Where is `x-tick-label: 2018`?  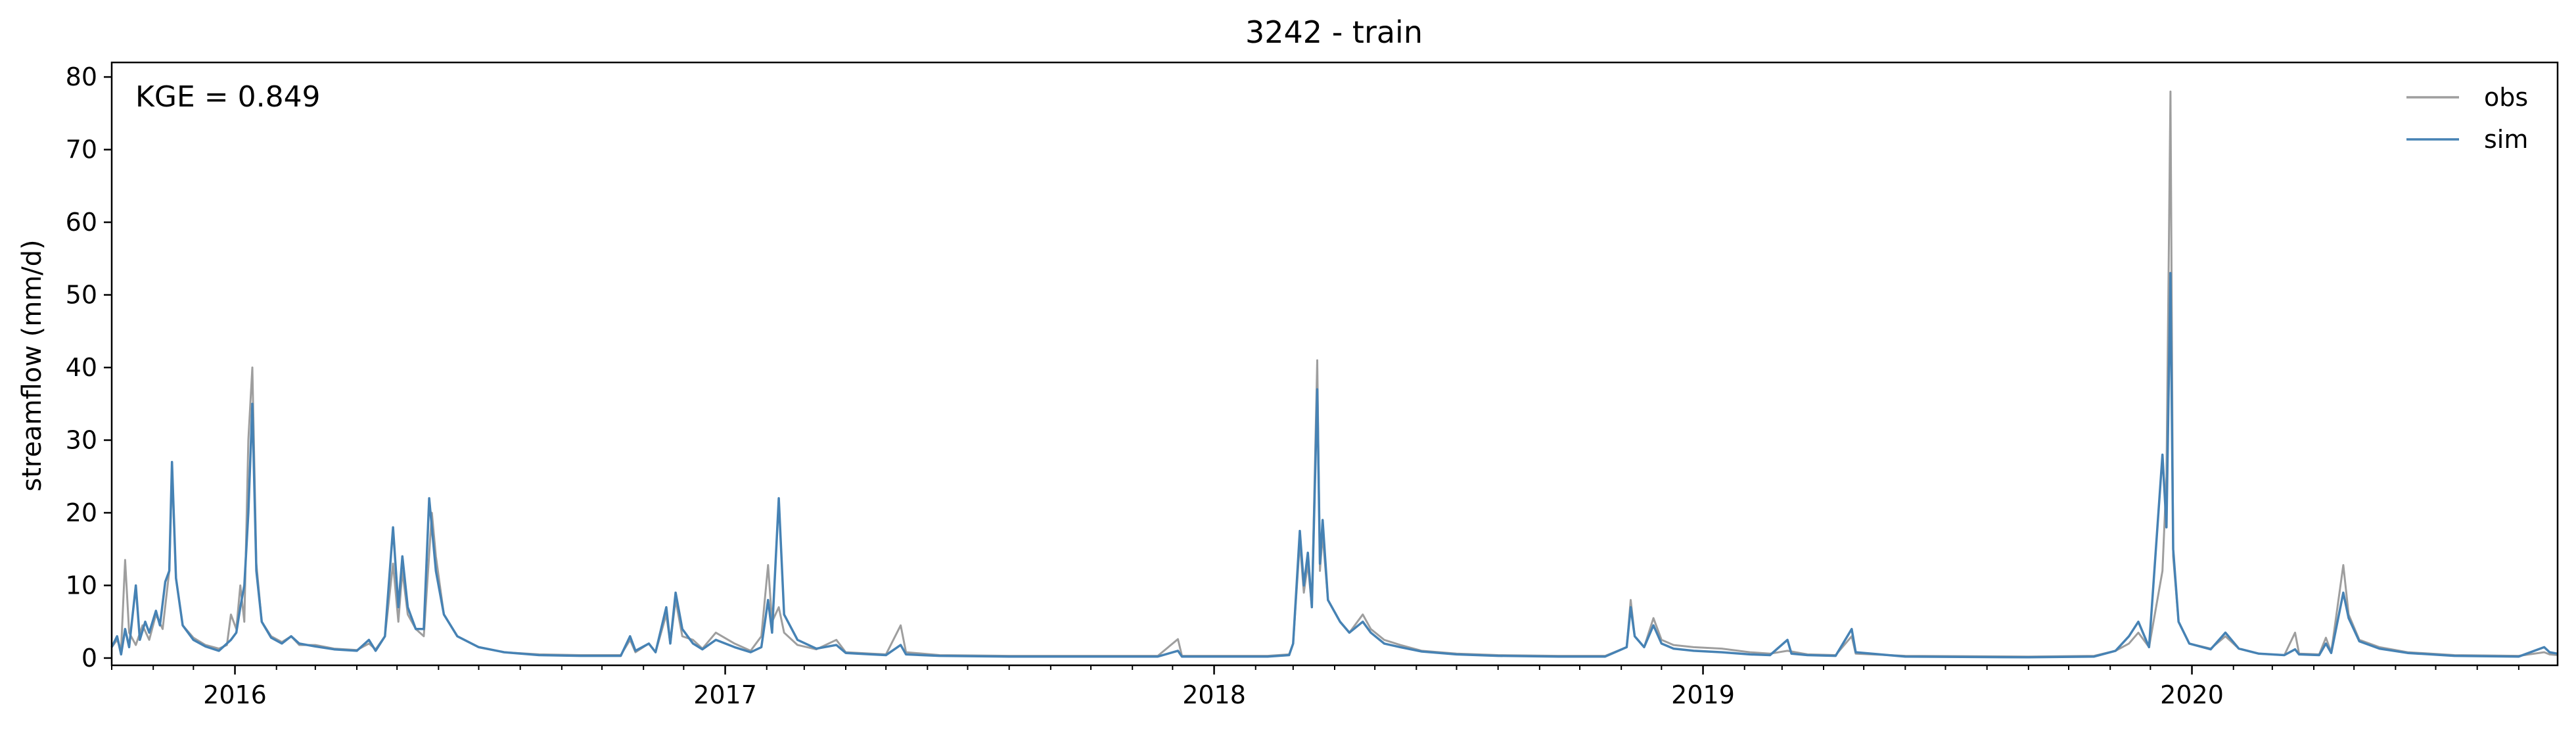
x-tick-label: 2018 is located at coordinates (1214, 694).